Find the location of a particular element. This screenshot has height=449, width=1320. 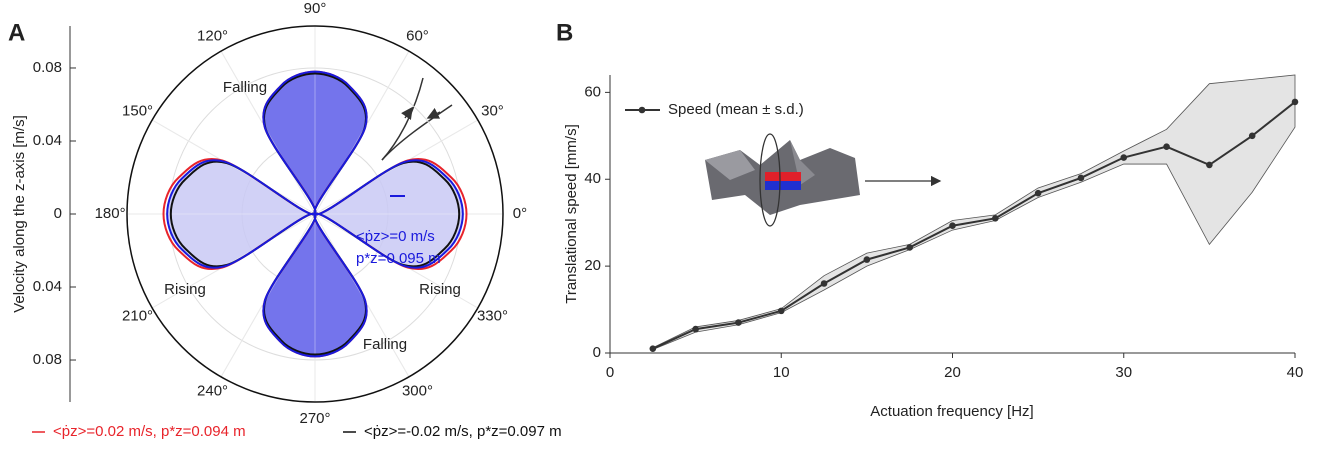

x-tick-label: 40 is located at coordinates (1295, 372).